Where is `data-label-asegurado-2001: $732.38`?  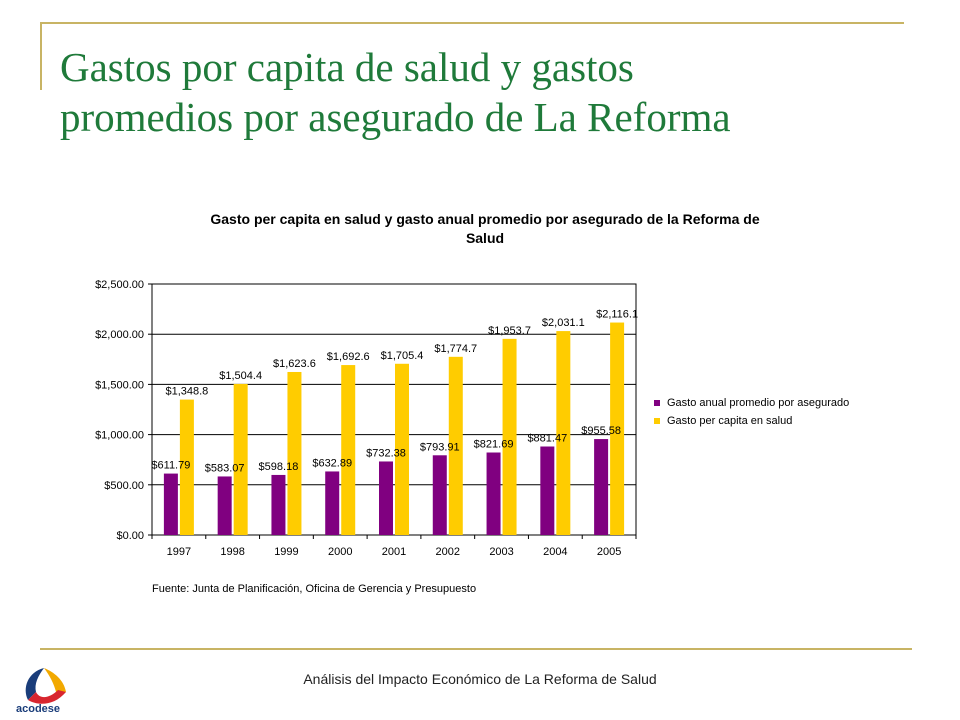 data-label-asegurado-2001: $732.38 is located at coordinates (386, 453).